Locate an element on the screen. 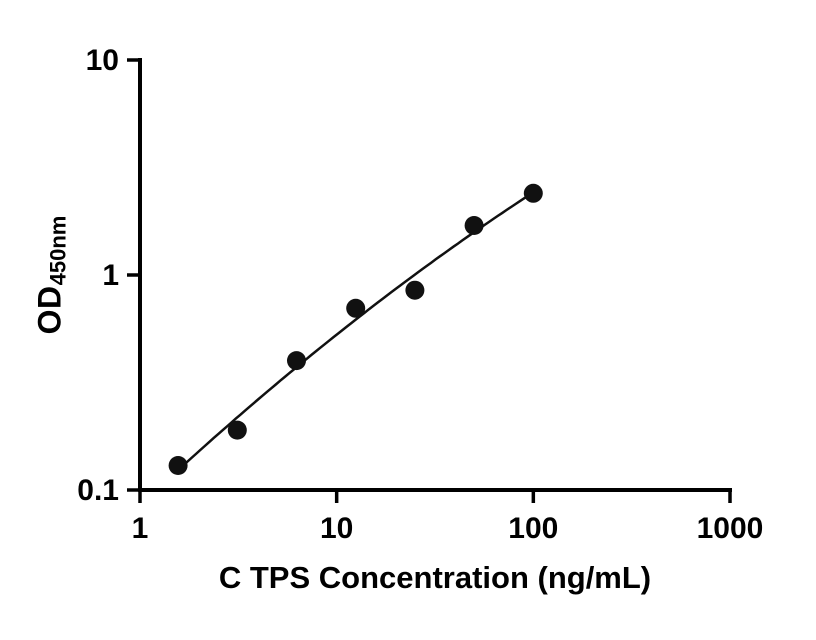 Image resolution: width=816 pixels, height=640 pixels. x-axis-title: C TPS Concentration (ng/mL) is located at coordinates (435, 577).